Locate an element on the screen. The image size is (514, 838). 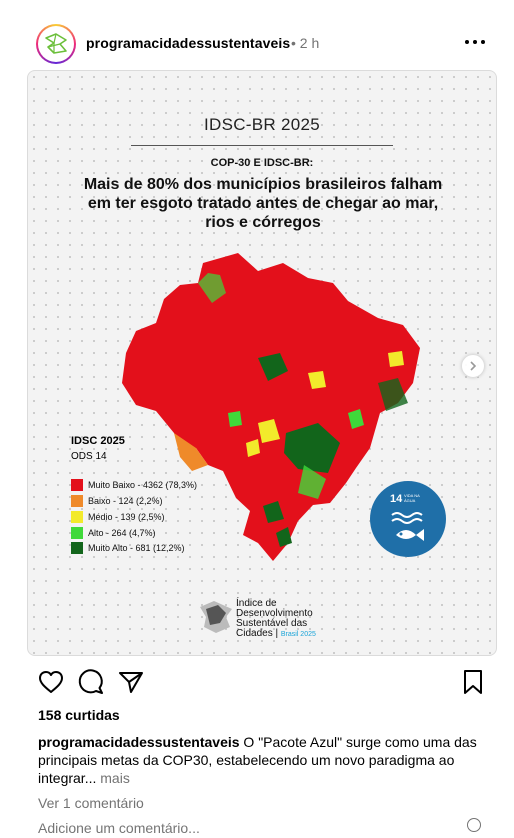
post-header: programacidadessustentaveis • 2 h is located at coordinates (257, 43).